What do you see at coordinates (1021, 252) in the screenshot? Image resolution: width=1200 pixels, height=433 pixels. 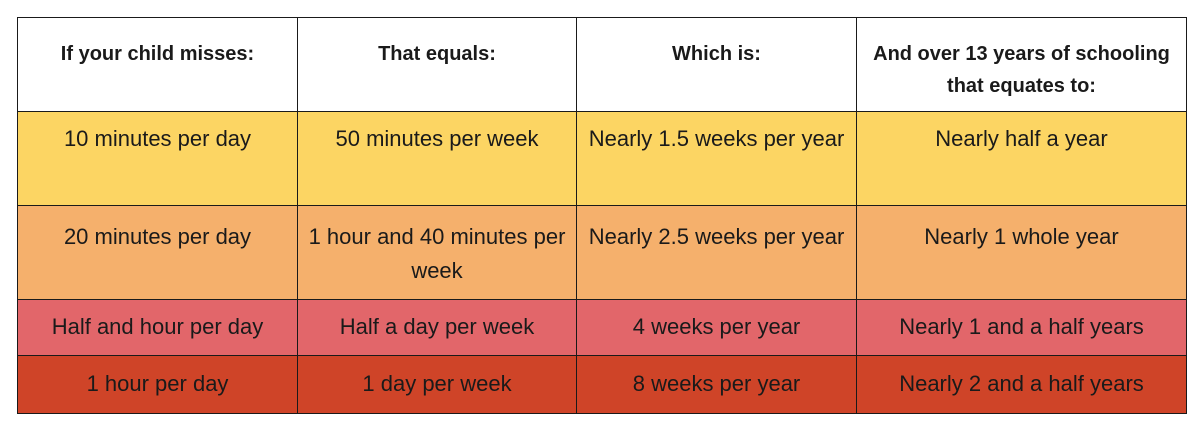 I see `table-cell: Nearly 1 whole year` at bounding box center [1021, 252].